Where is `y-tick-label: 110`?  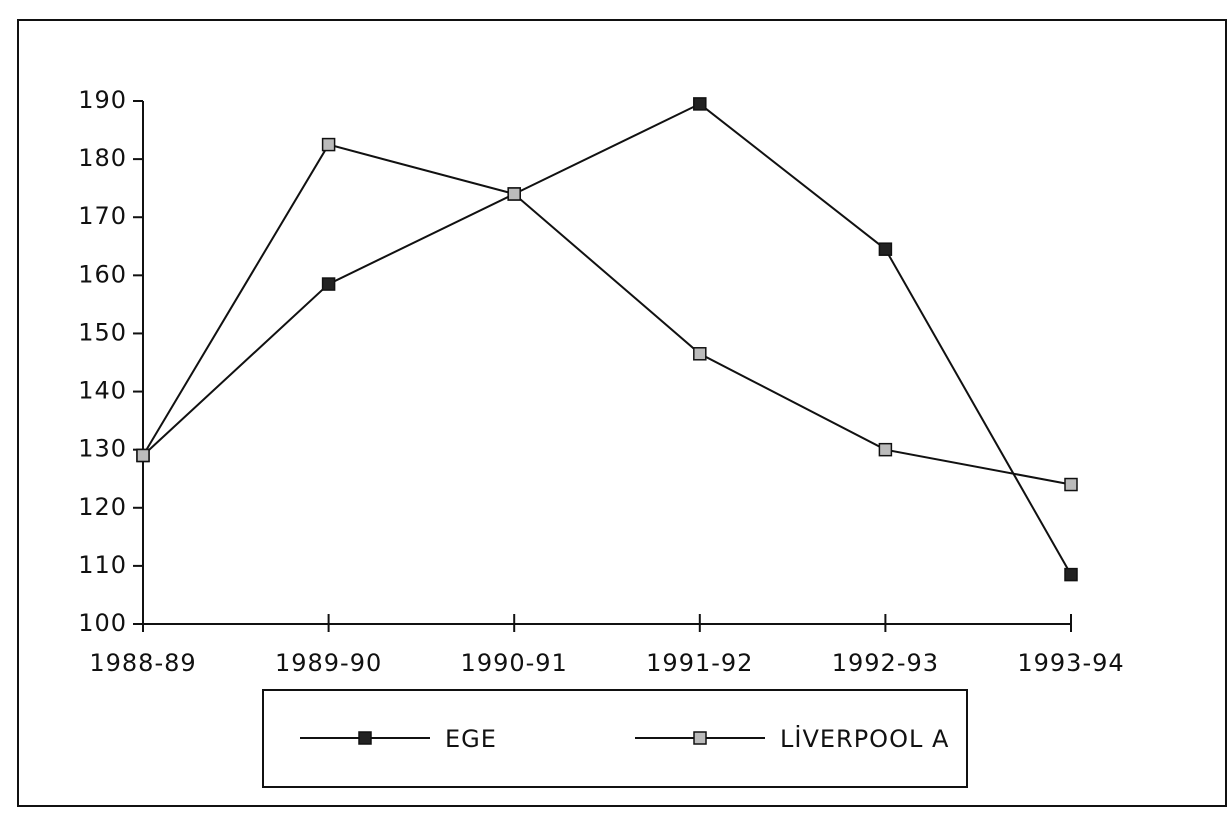 y-tick-label: 110 is located at coordinates (102, 565).